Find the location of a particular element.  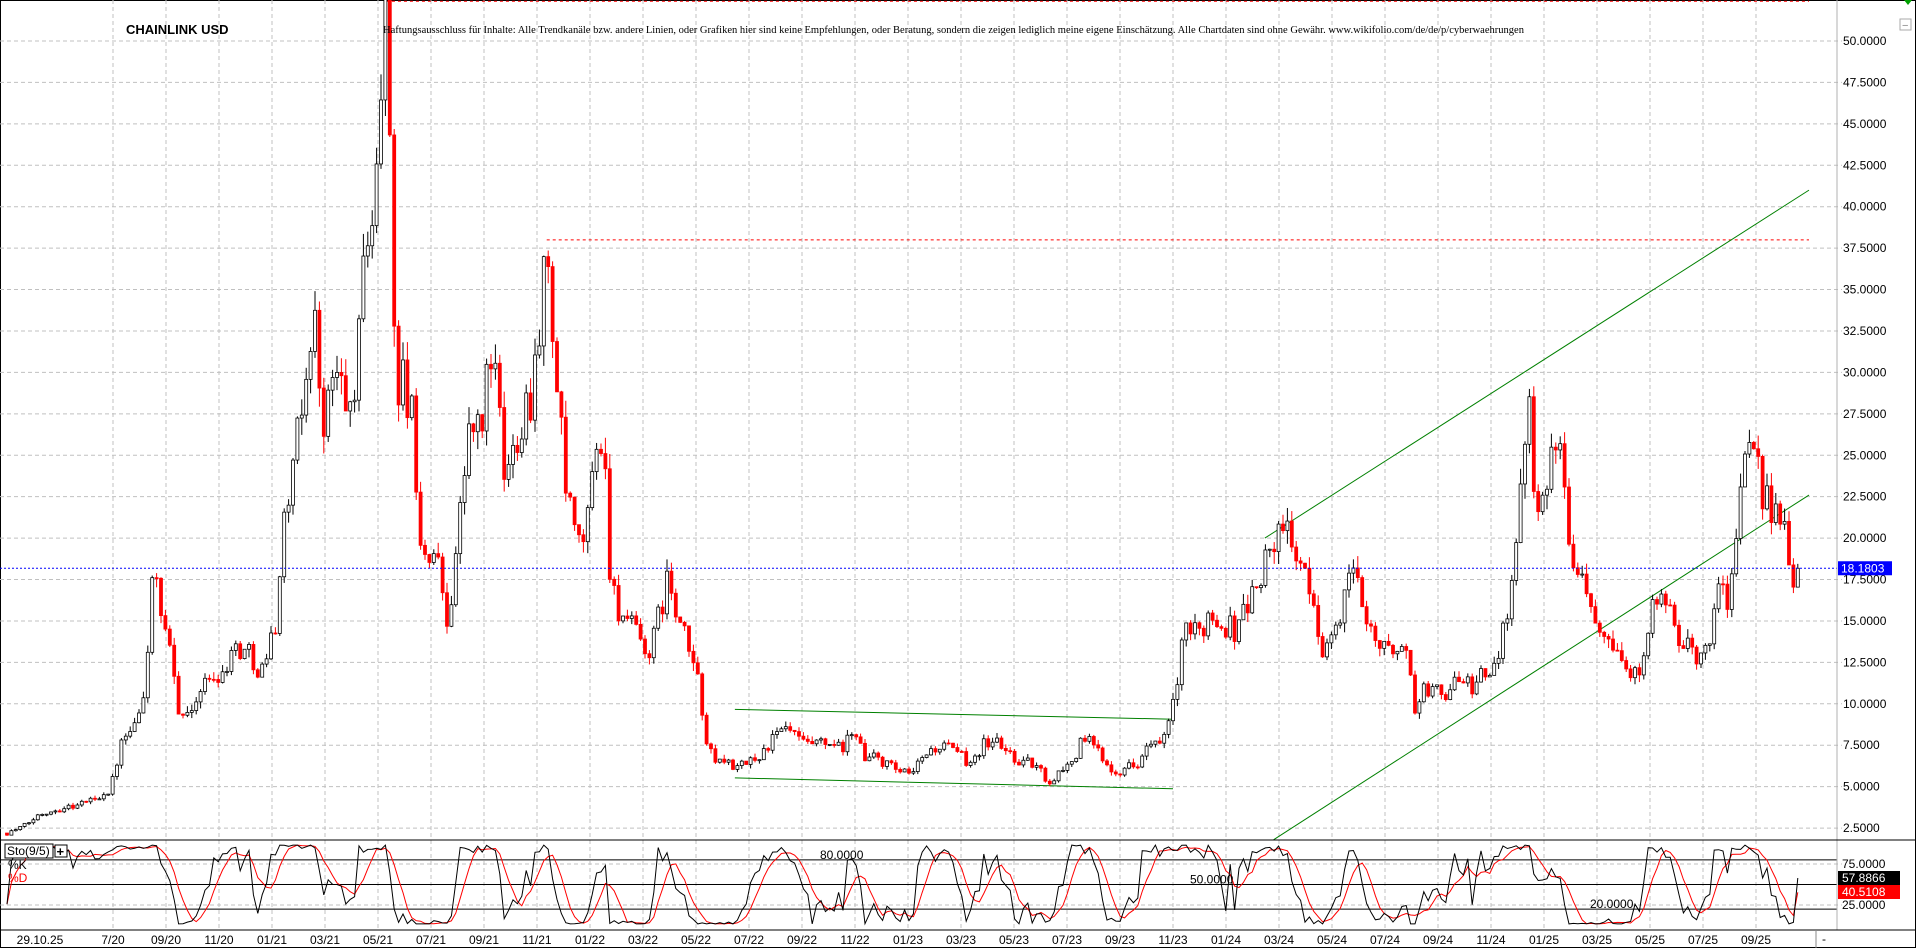

range-upper-line is located at coordinates (954, 714).